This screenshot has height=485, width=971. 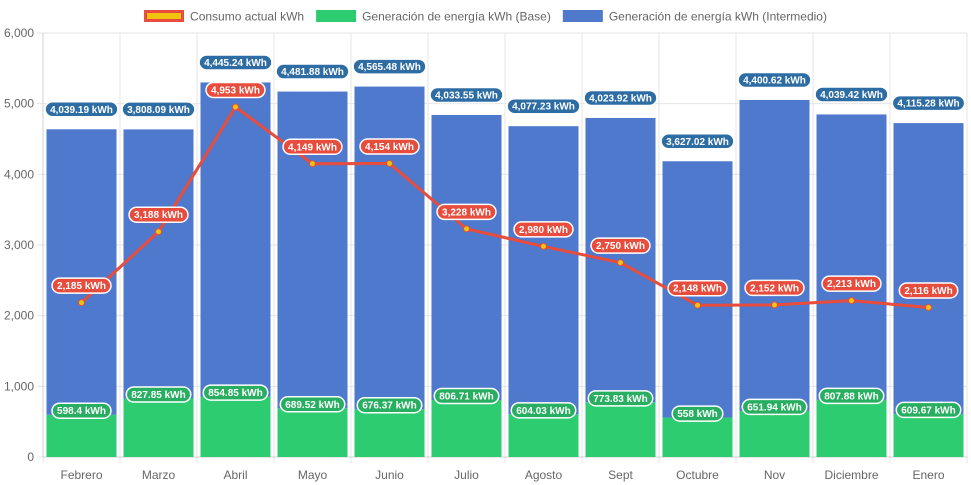 I want to click on label-base: 806.71 kWh, so click(x=466, y=396).